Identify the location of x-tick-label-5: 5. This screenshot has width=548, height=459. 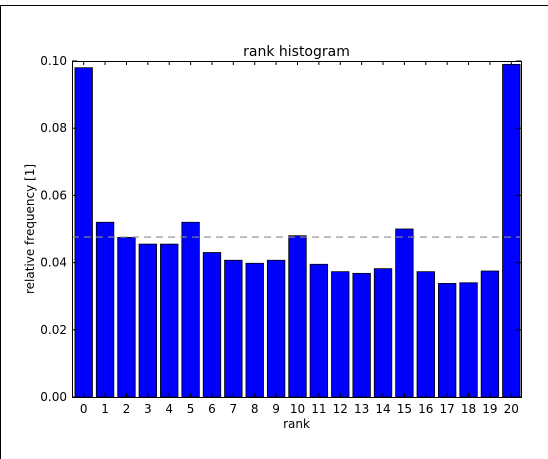
(191, 409).